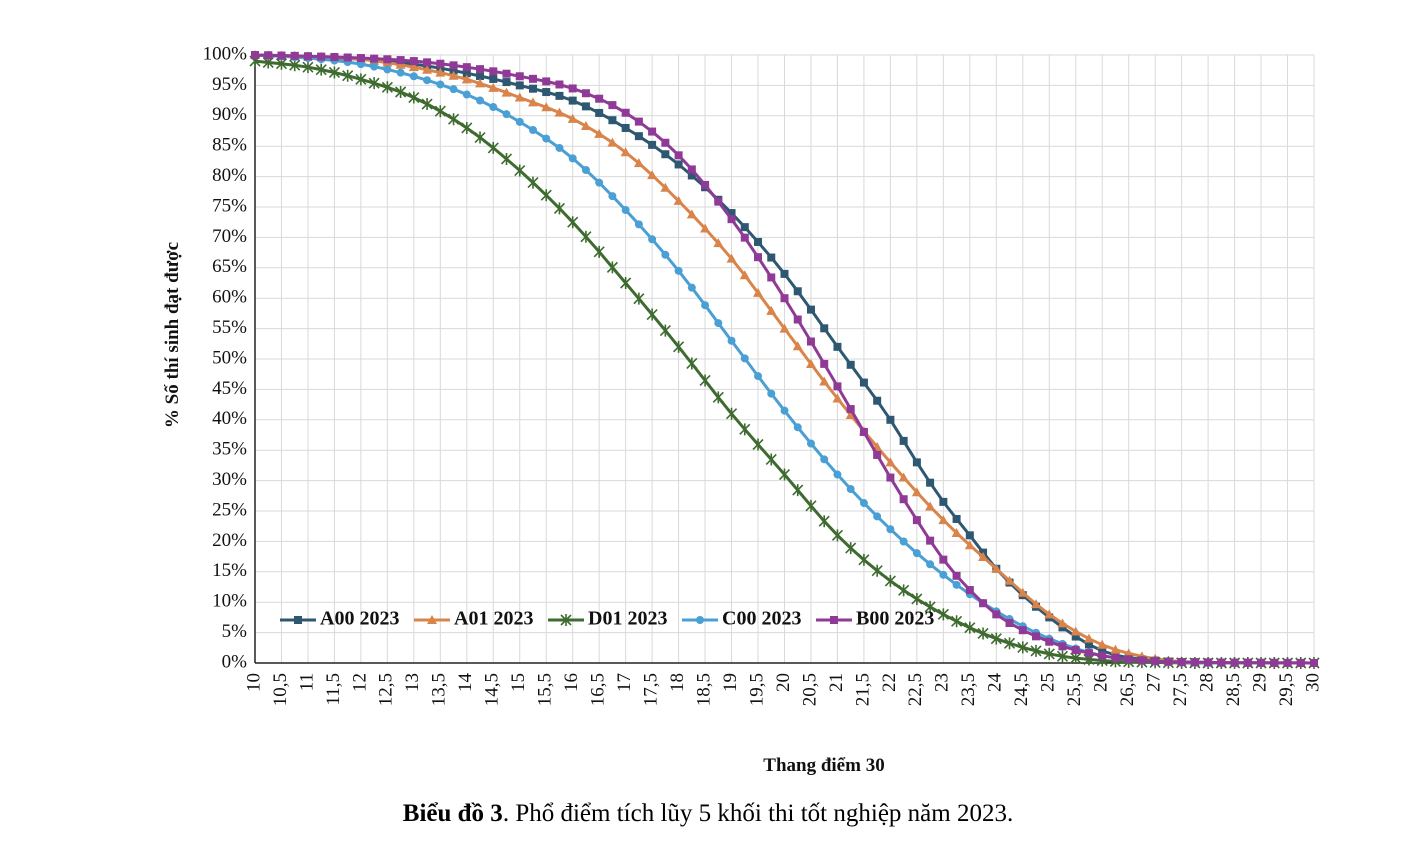  What do you see at coordinates (229, 205) in the screenshot?
I see `y-tick-label: 75%` at bounding box center [229, 205].